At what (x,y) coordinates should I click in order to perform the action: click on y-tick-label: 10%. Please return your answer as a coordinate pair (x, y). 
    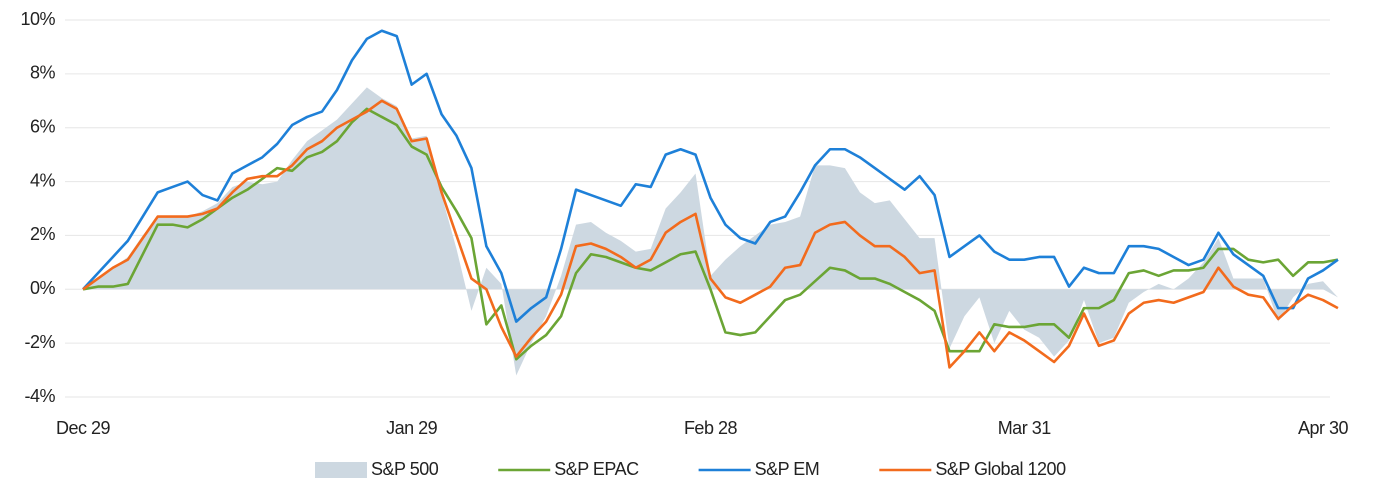
    Looking at the image, I should click on (37, 19).